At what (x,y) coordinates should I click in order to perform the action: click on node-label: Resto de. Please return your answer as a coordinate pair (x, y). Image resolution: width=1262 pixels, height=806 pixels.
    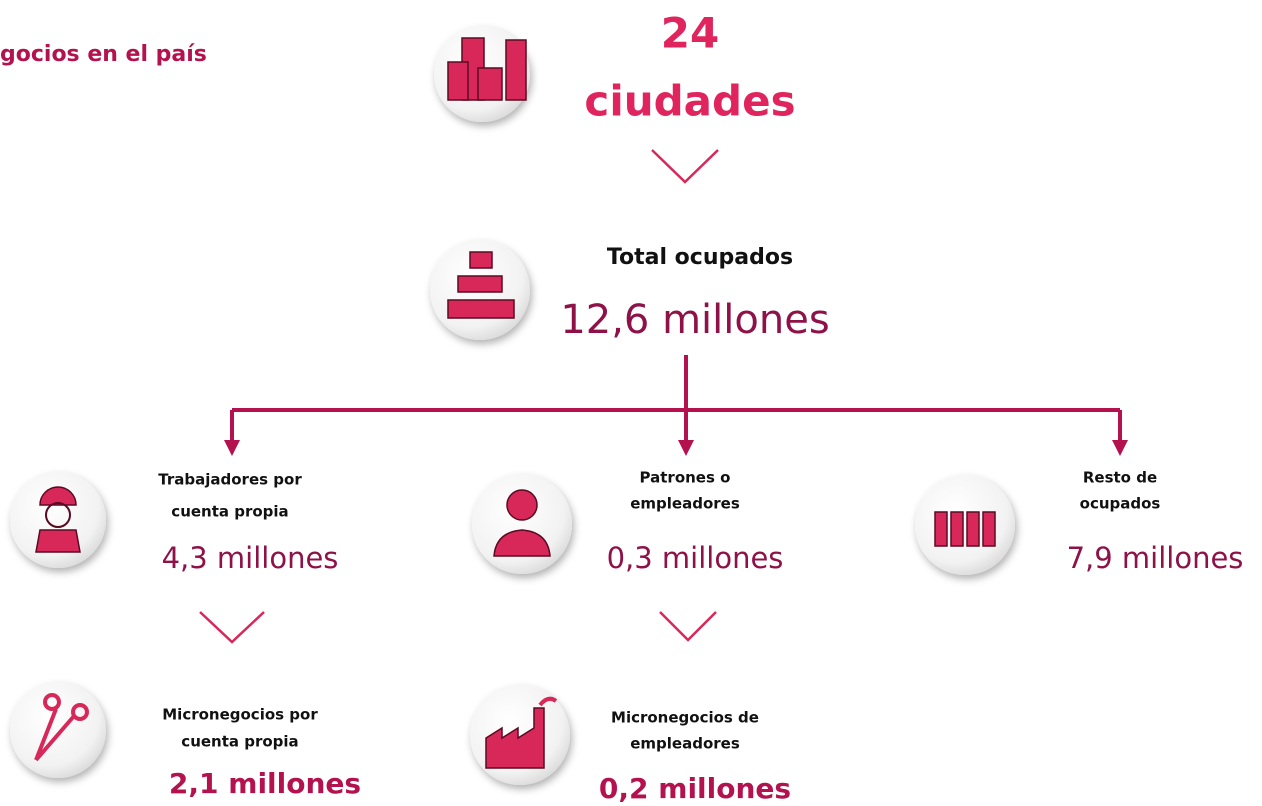
    Looking at the image, I should click on (1120, 478).